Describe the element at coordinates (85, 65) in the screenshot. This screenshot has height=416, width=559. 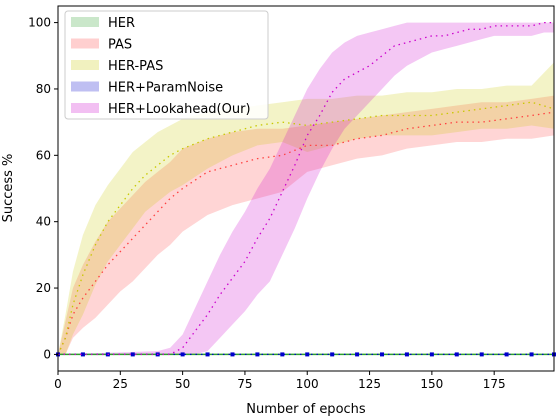
I see `legend-swatch-her-pas` at that location.